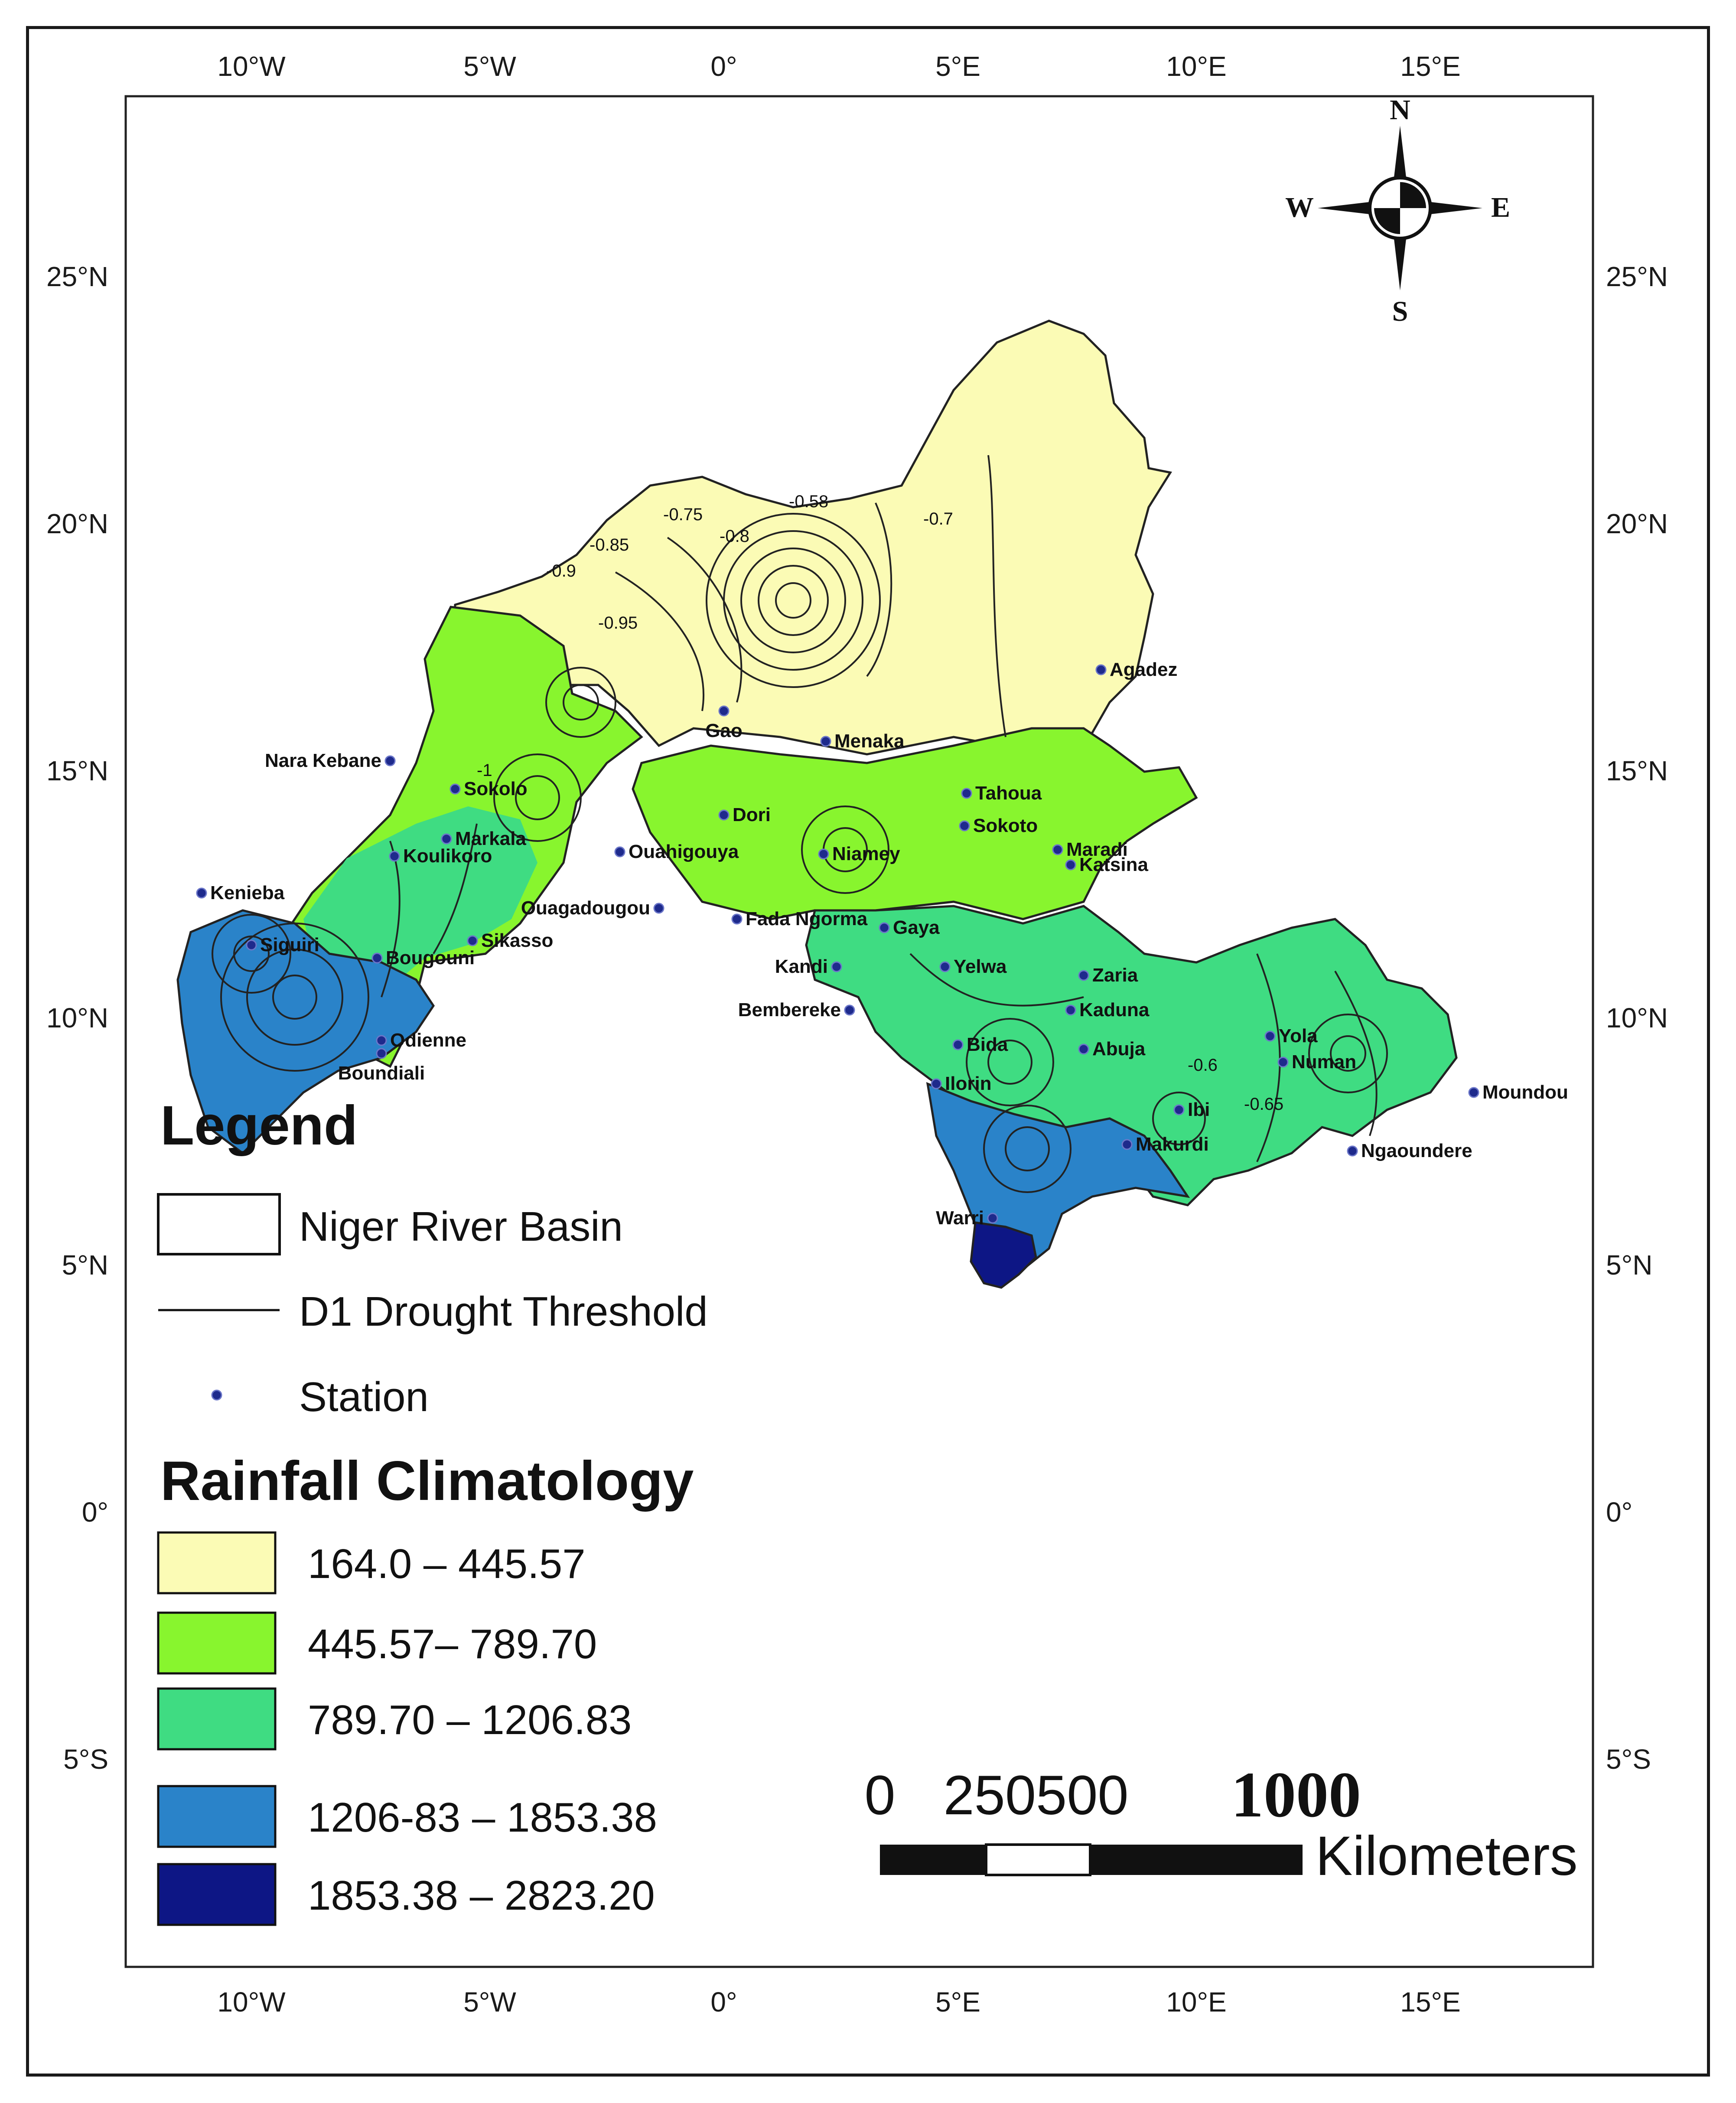  What do you see at coordinates (77, 1018) in the screenshot?
I see `y-axis-left: 25°N 20°N 15°N 10°N 5°N 0° 5°S` at bounding box center [77, 1018].